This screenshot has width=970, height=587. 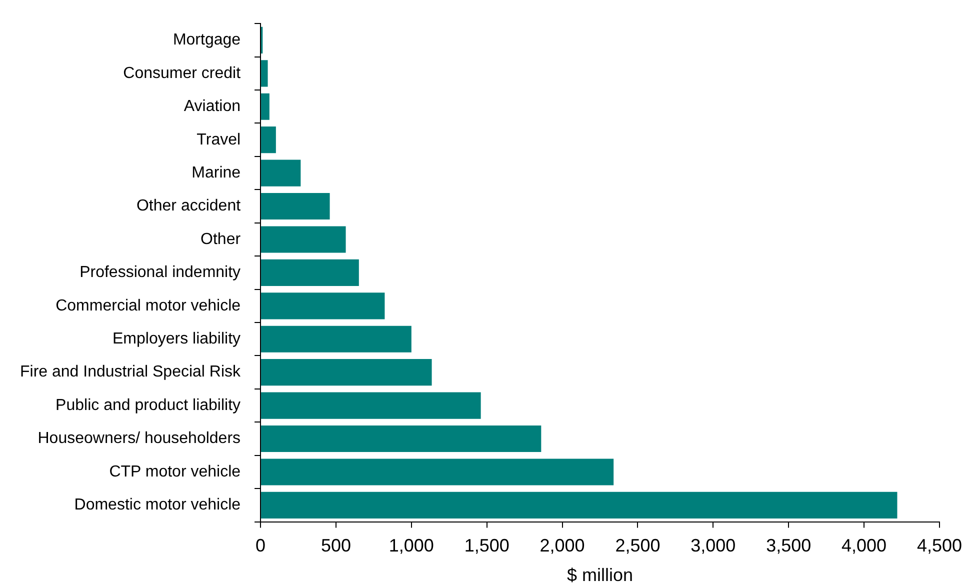 I want to click on x-tick-label: 1,500, so click(x=487, y=546).